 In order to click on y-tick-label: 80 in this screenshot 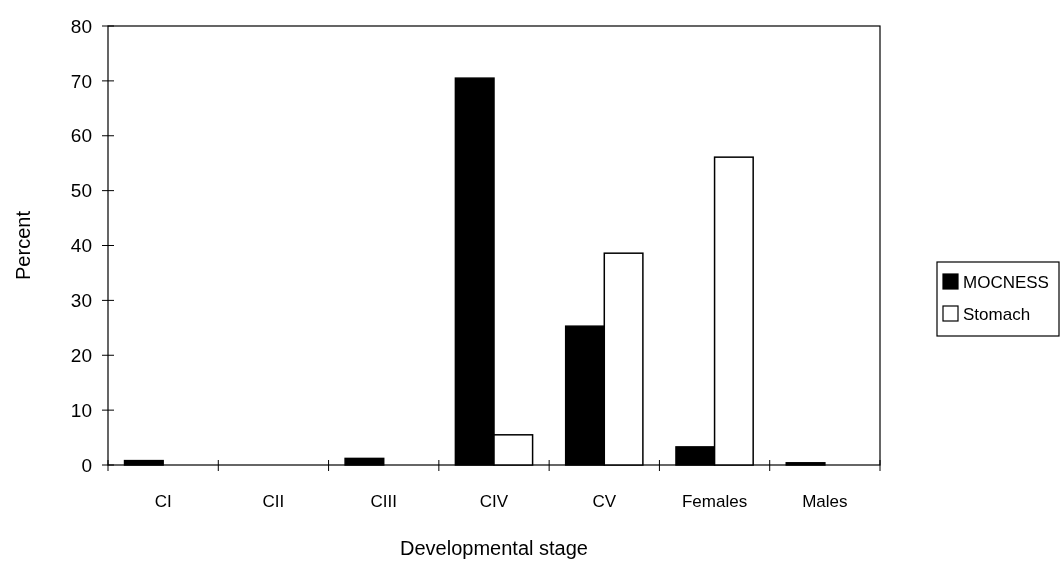, I will do `click(81, 26)`.